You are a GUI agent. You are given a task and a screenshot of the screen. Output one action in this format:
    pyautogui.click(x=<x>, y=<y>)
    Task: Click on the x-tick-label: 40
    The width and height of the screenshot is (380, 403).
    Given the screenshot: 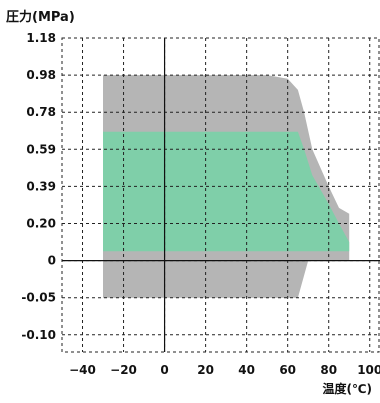 What is the action you would take?
    pyautogui.click(x=246, y=370)
    